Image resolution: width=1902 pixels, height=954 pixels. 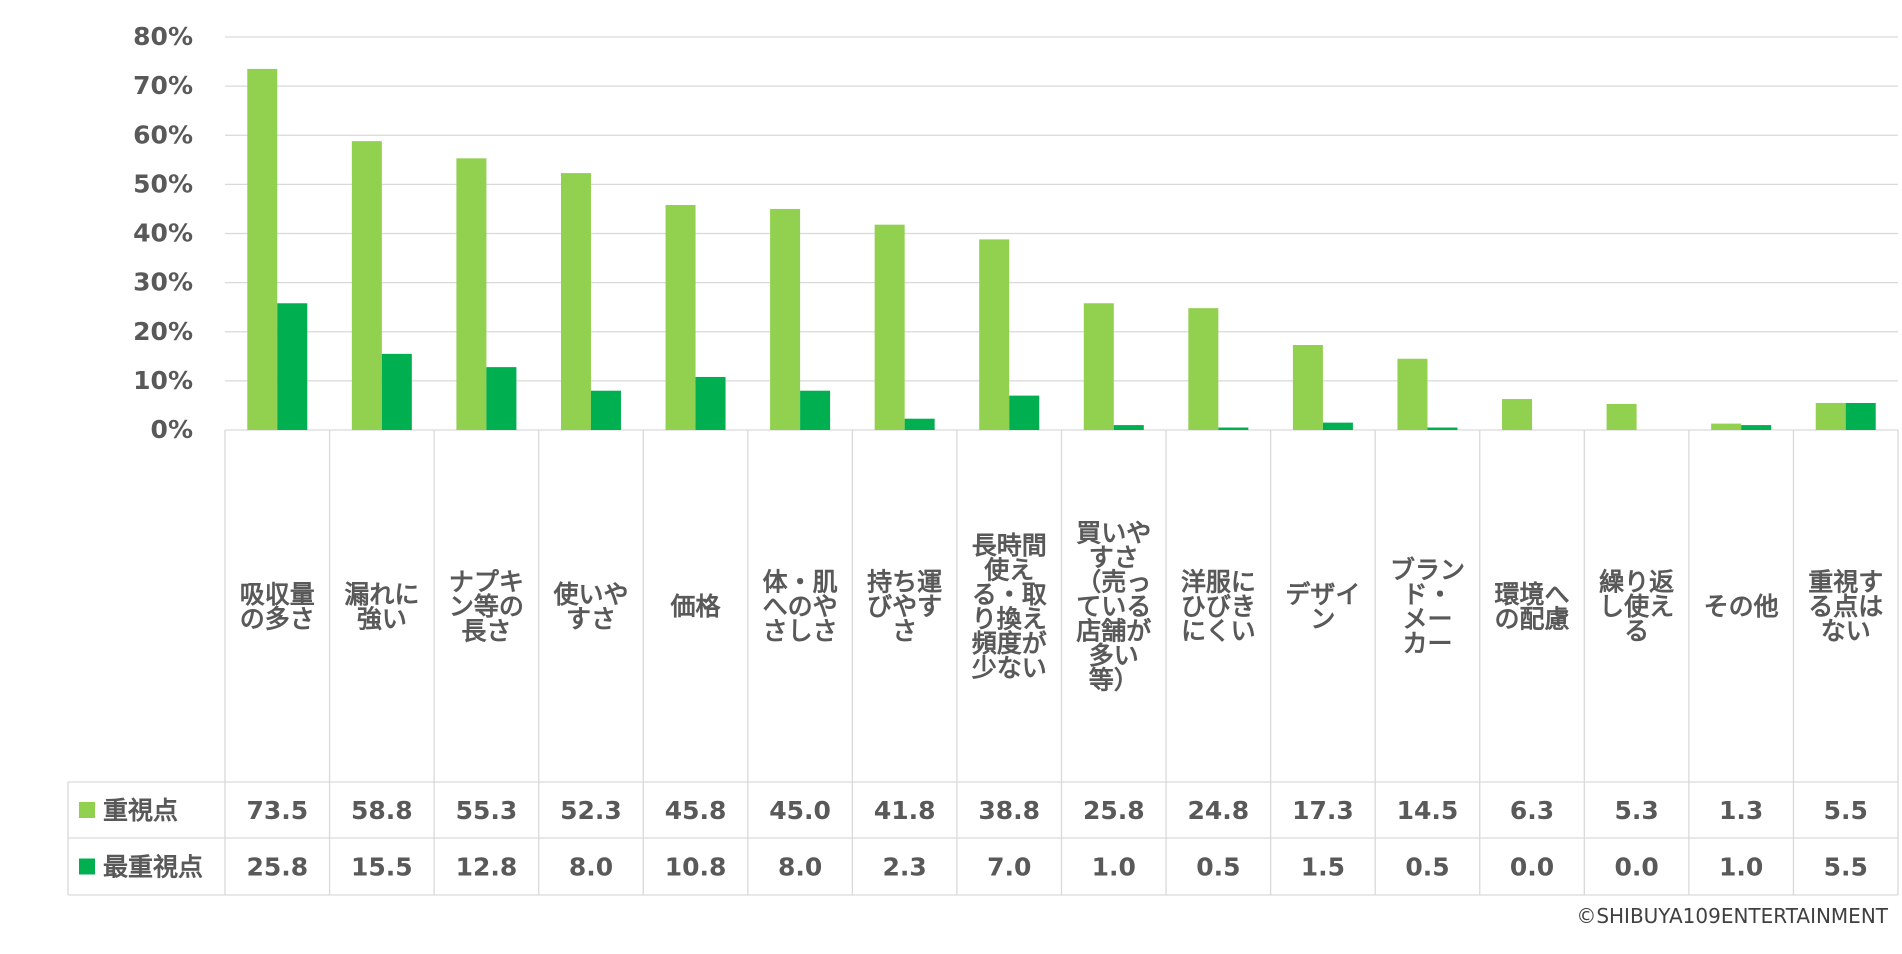 I want to click on data-table-value: 1.0, so click(x=1741, y=867).